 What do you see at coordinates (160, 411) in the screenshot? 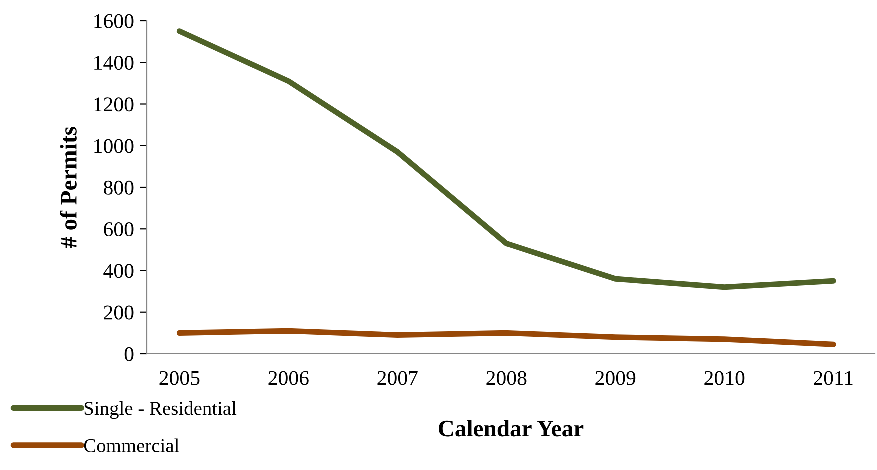
I see `legend-label: Single - Residential` at bounding box center [160, 411].